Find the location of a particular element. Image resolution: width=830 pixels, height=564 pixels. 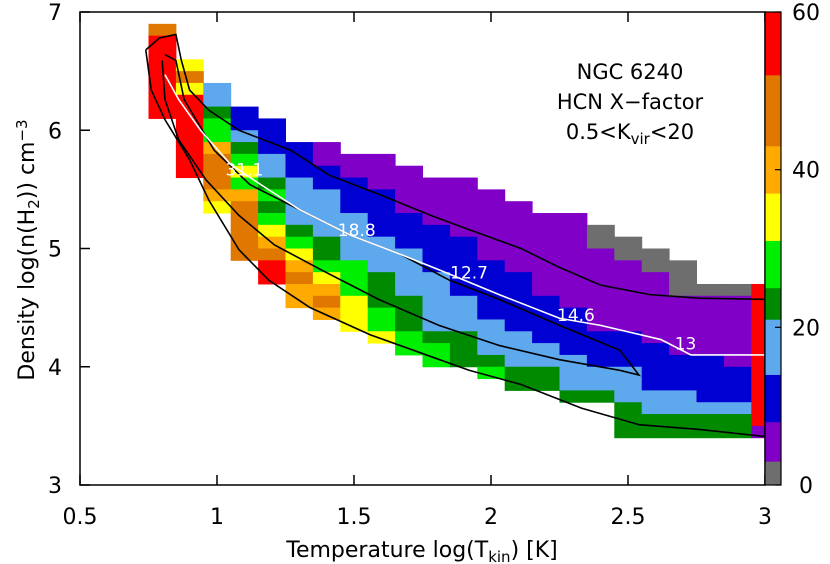

y-axis-label-part: 2 is located at coordinates (34, 204).